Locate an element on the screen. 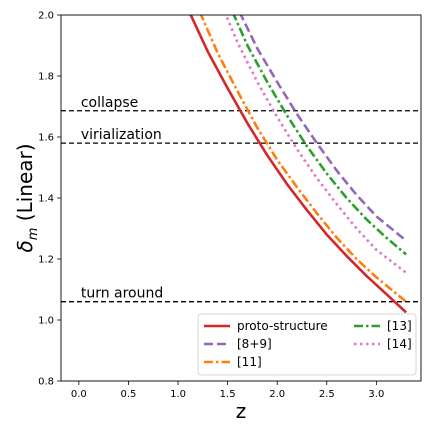 The height and width of the screenshot is (432, 432). y-tick-label: 0.8 is located at coordinates (46, 382).